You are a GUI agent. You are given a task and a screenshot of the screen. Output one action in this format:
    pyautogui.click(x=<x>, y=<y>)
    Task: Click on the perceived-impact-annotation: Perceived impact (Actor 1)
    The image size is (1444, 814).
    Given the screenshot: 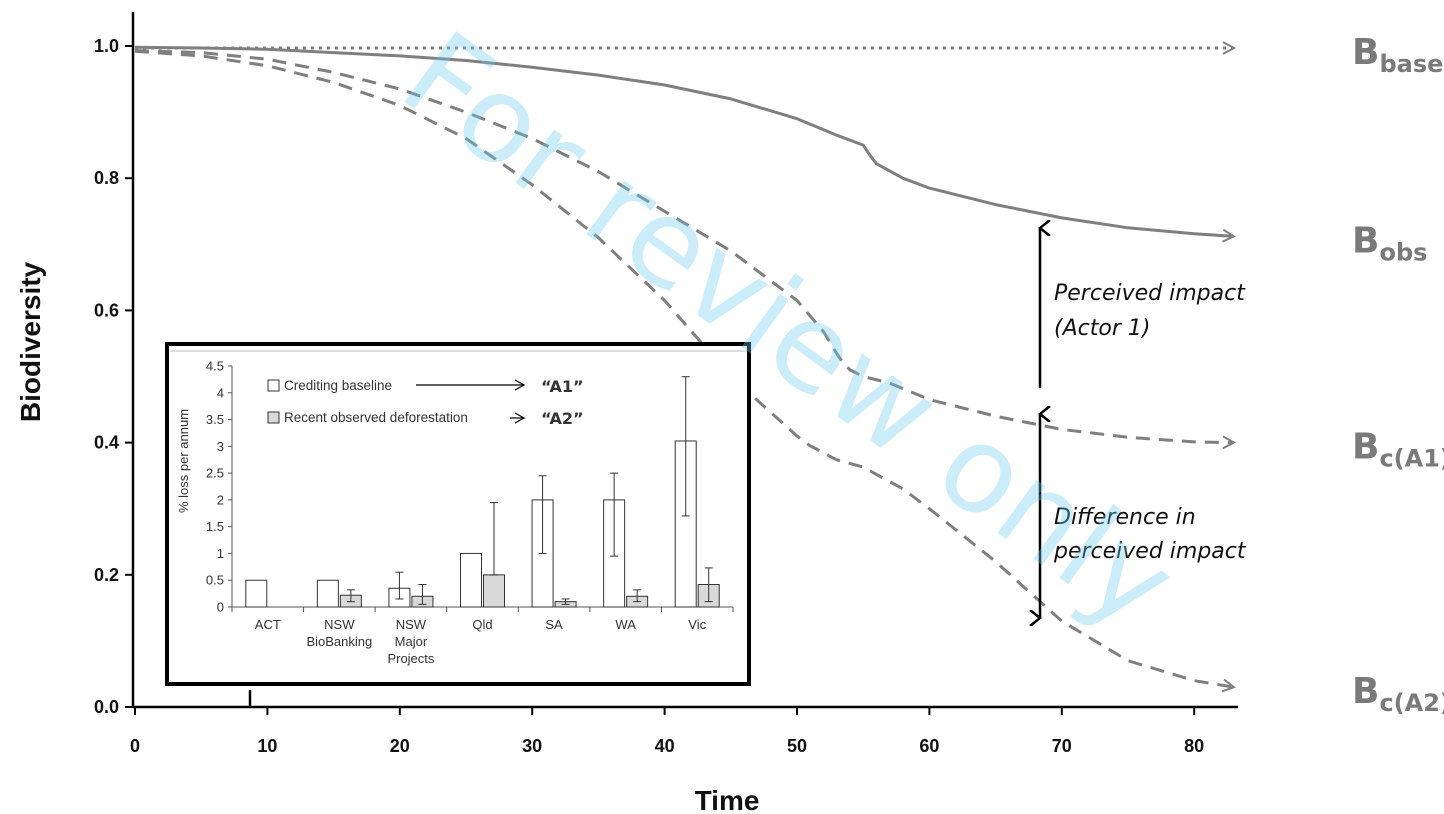 What is the action you would take?
    pyautogui.click(x=1143, y=308)
    